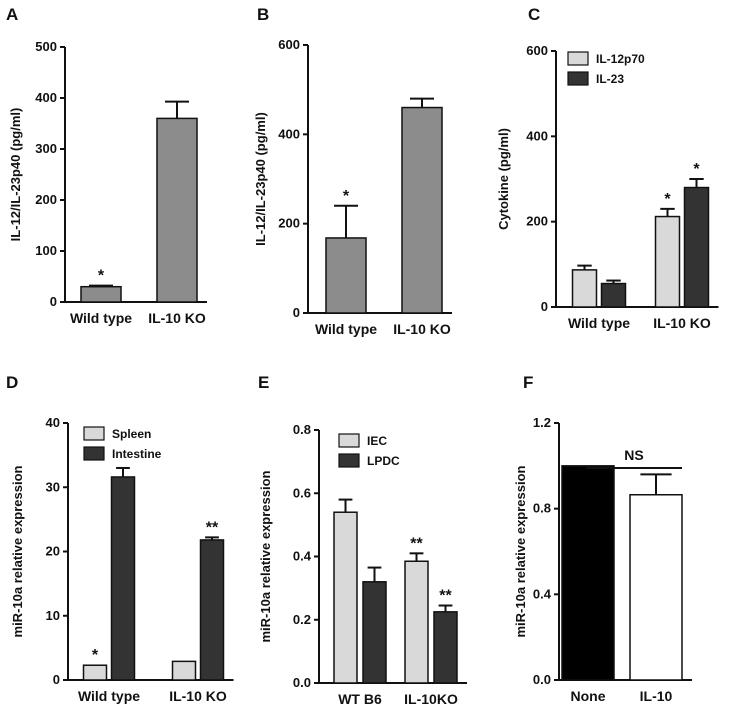 This screenshot has width=729, height=712. What do you see at coordinates (620, 59) in the screenshot?
I see `legend-label-c-0: IL-12p70` at bounding box center [620, 59].